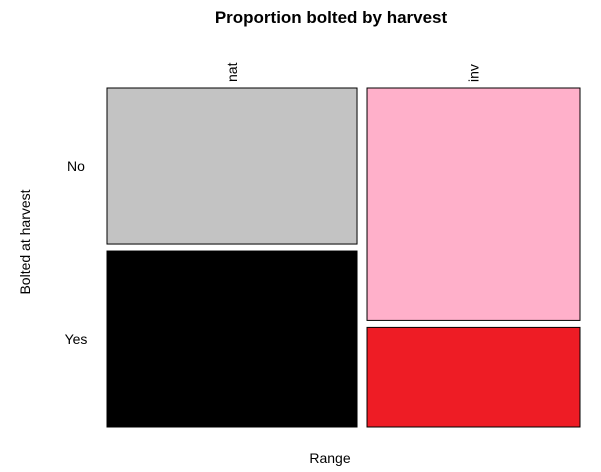 Image resolution: width=601 pixels, height=472 pixels. What do you see at coordinates (76, 166) in the screenshot?
I see `y-tick-label-no: No` at bounding box center [76, 166].